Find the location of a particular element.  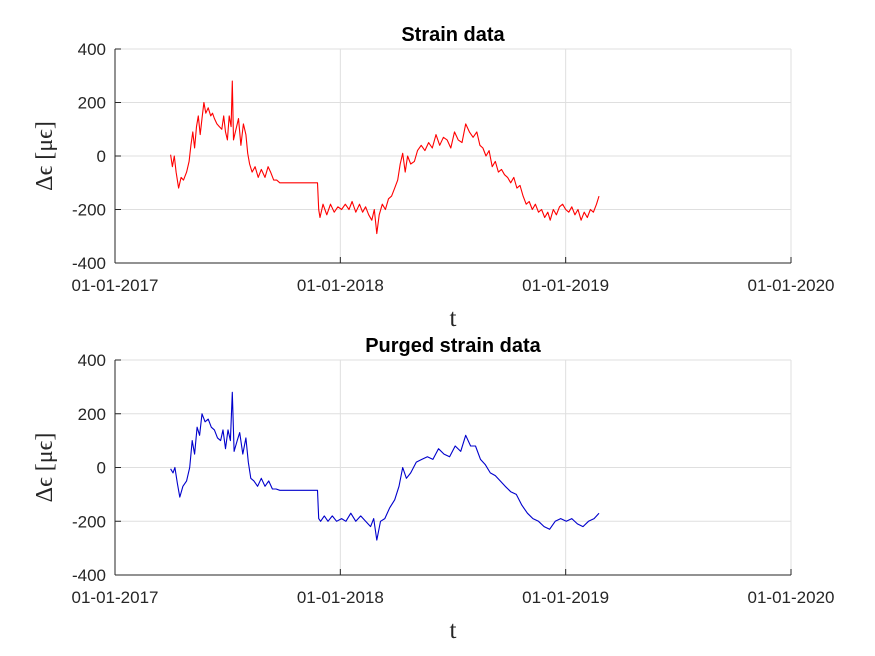

purged-strain-data-title: Purged strain data is located at coordinates (453, 346).